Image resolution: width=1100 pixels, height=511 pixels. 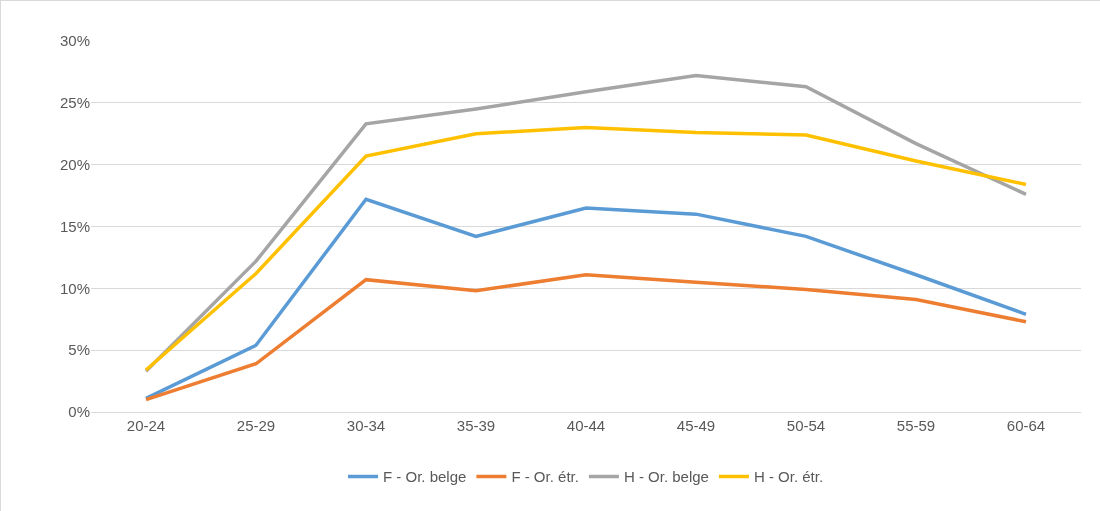 I want to click on legend-label: H - Or. étr., so click(x=788, y=477).